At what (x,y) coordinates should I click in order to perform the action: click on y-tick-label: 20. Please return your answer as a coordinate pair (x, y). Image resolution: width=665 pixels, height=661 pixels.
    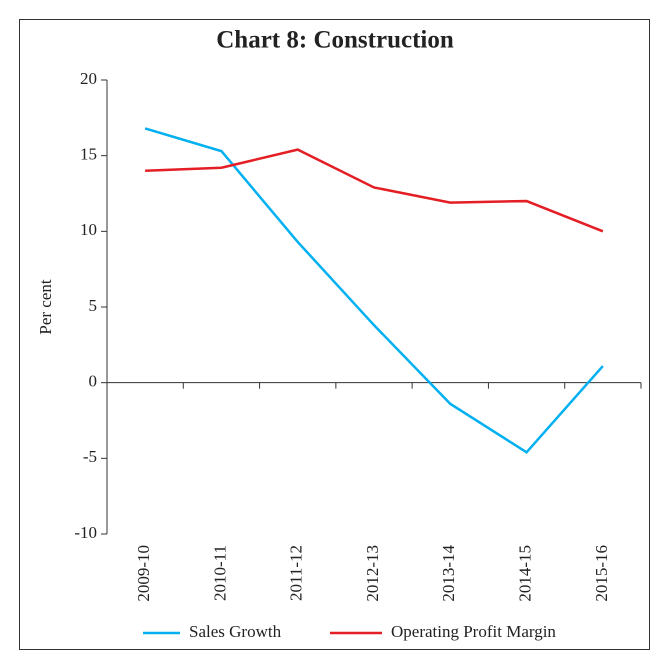
    Looking at the image, I should click on (88, 78).